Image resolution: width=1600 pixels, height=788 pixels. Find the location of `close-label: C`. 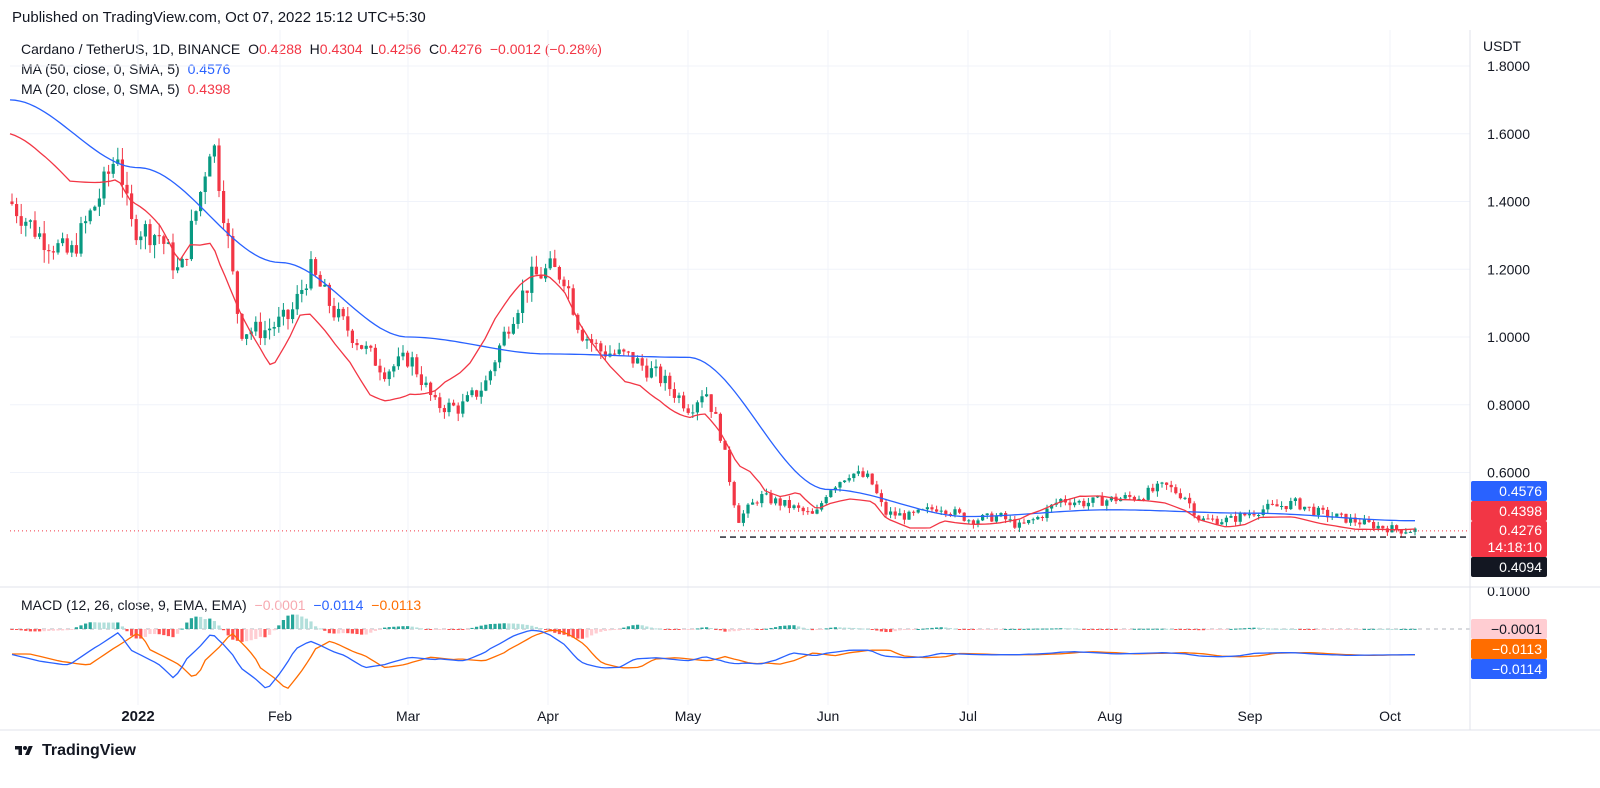

close-label: C is located at coordinates (434, 49).